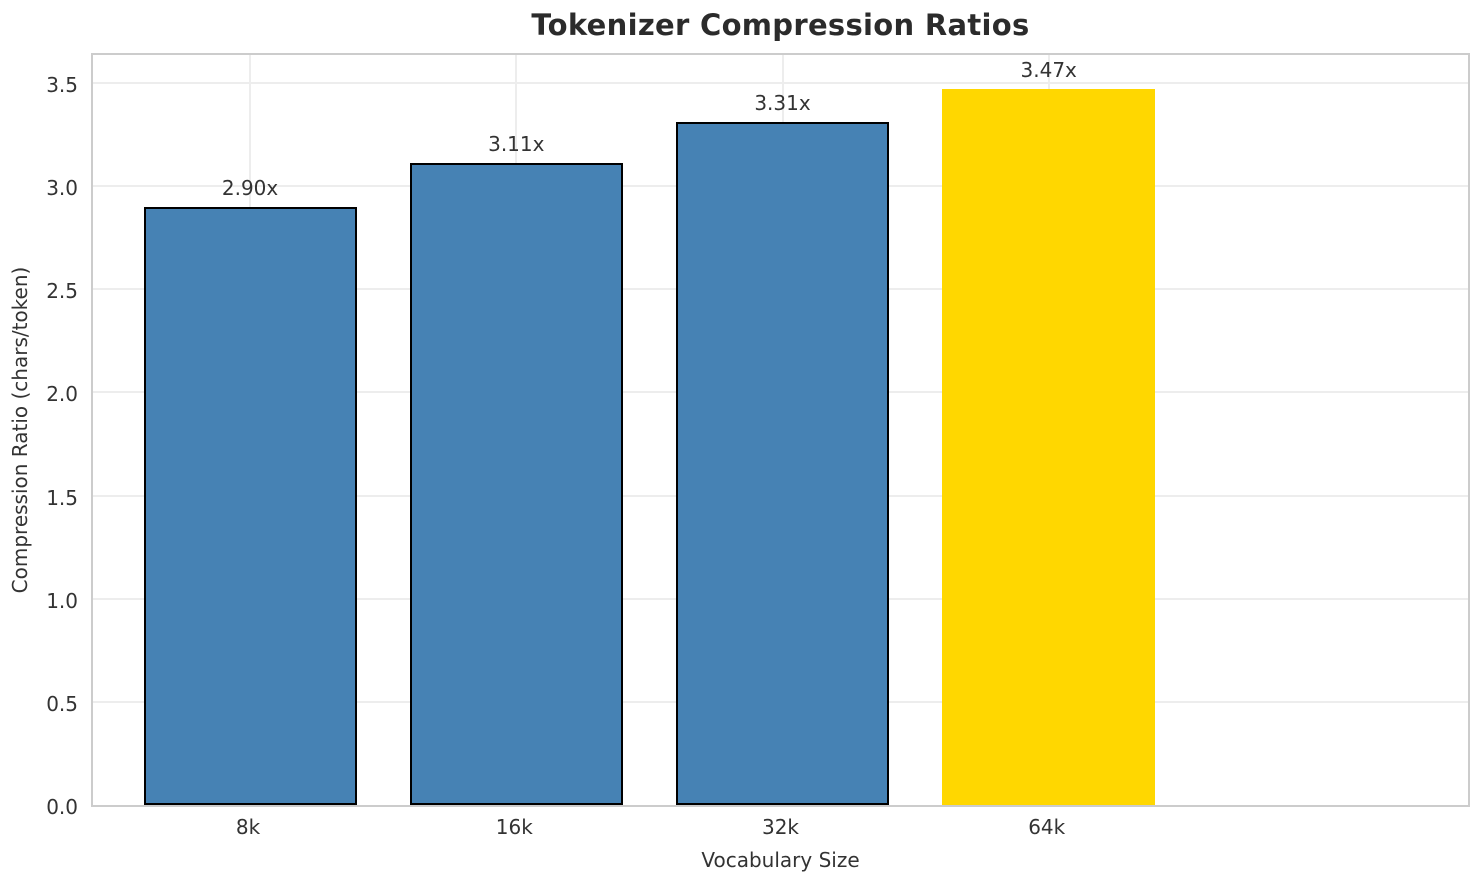 Image resolution: width=1484 pixels, height=885 pixels. Describe the element at coordinates (780, 82) in the screenshot. I see `gridline-y-3.5` at that location.